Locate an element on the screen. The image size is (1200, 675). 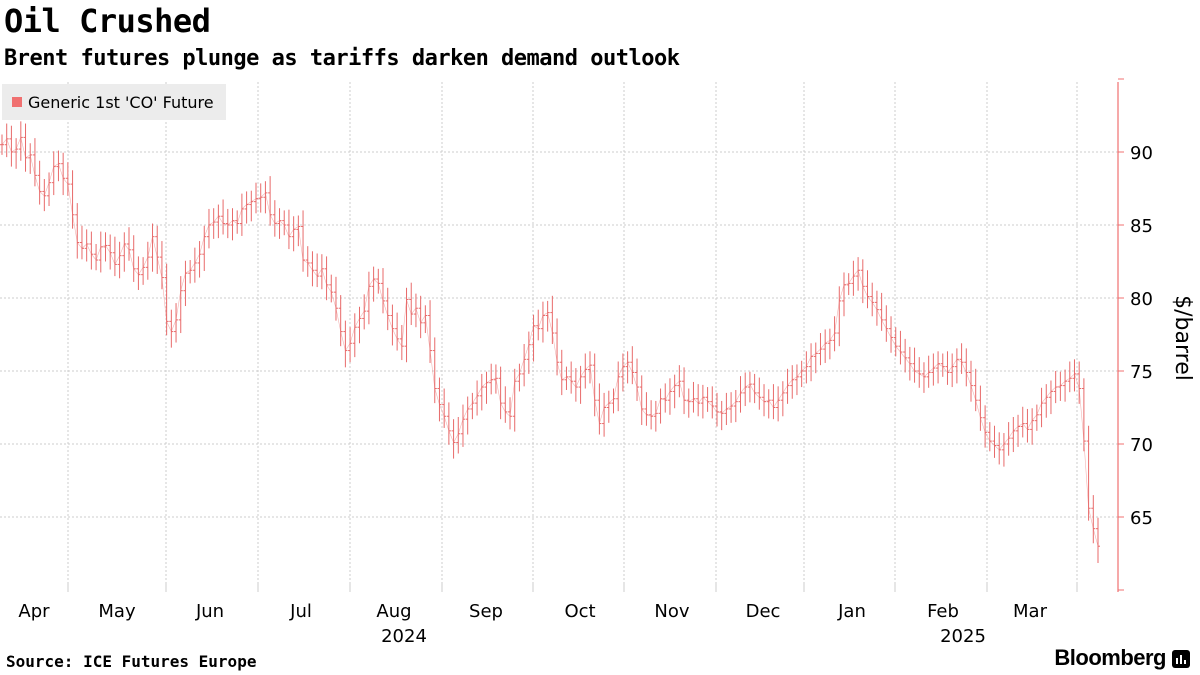
x-tick-label-sep: Sep is located at coordinates (486, 611).